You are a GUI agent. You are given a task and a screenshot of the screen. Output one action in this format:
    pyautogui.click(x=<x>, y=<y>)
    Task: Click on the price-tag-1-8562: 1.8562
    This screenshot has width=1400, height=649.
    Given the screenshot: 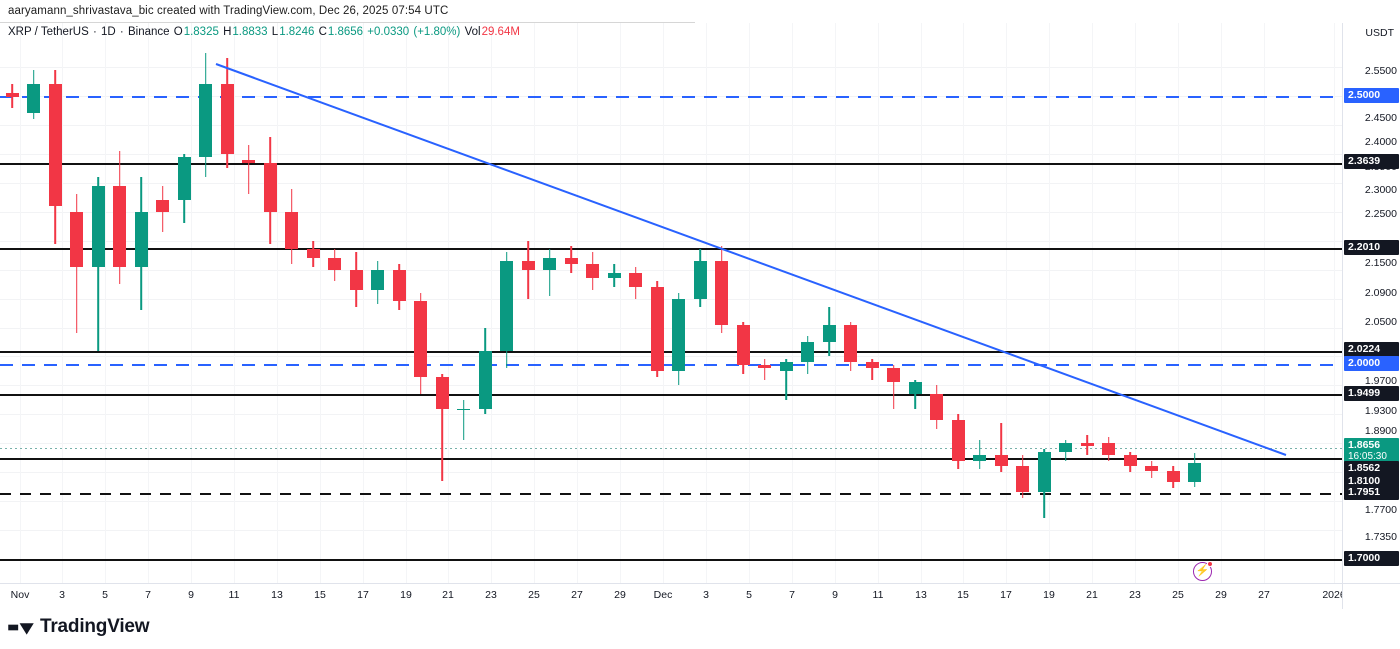 What is the action you would take?
    pyautogui.click(x=1371, y=468)
    